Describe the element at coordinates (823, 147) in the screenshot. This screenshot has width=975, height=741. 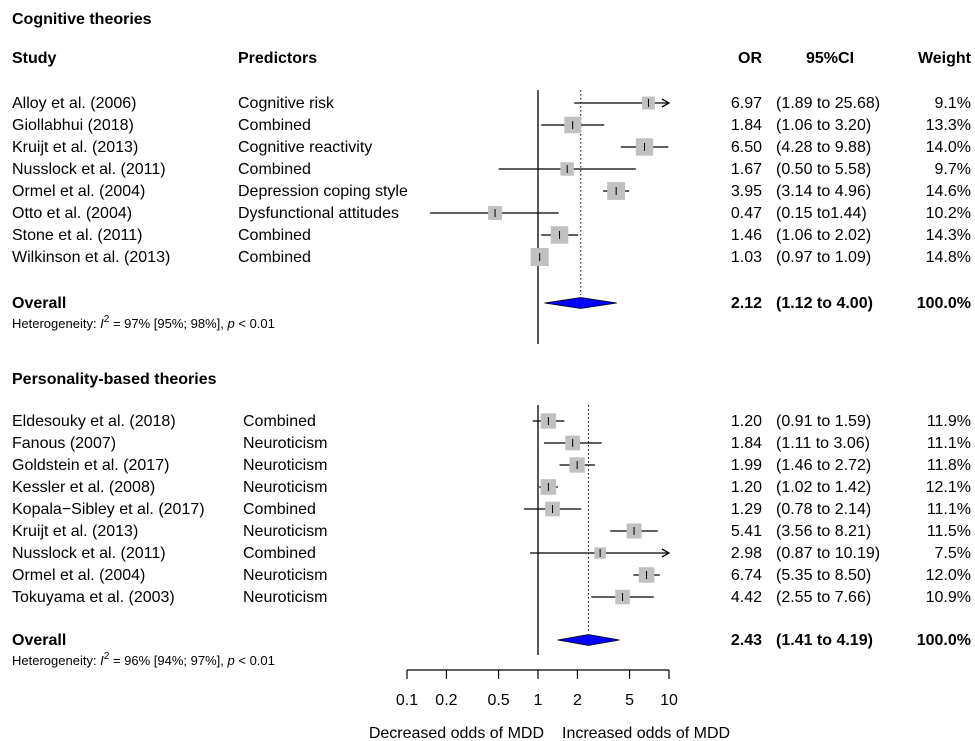
I see `ci-value: (4.28 to 9.88)` at that location.